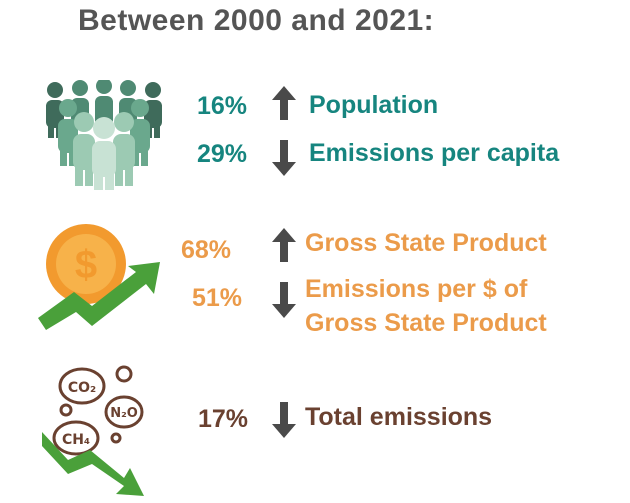 This screenshot has width=630, height=503. Describe the element at coordinates (105, 134) in the screenshot. I see `people-crowd-icon` at that location.